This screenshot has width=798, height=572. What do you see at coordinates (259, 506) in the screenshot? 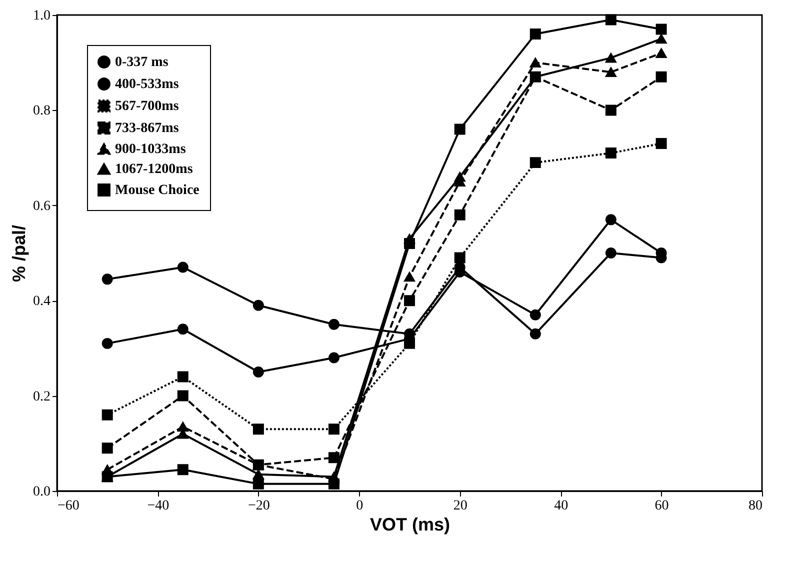
I see `x-tick-label: −20` at bounding box center [259, 506].